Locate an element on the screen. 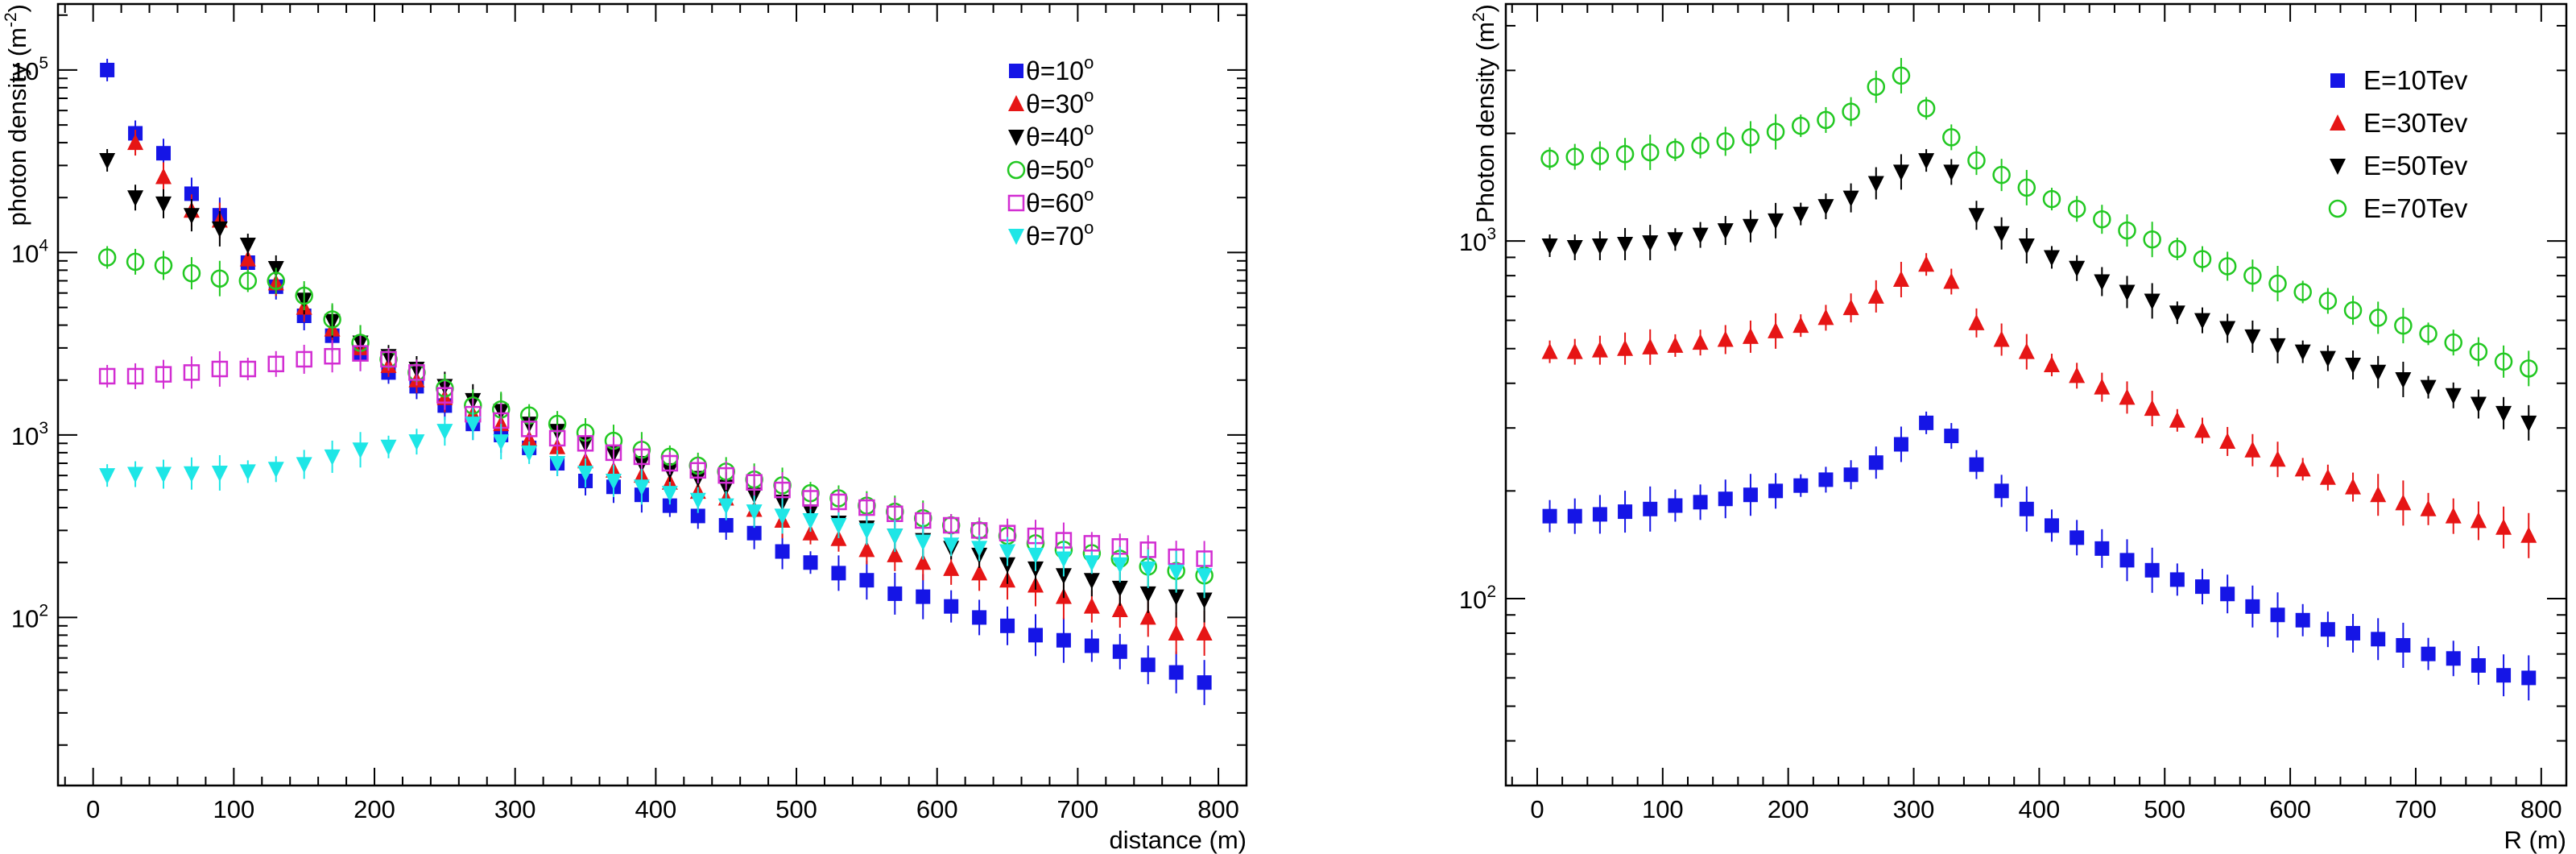 Image resolution: width=2576 pixels, height=854 pixels. x-tick-label: 700 is located at coordinates (2416, 809).